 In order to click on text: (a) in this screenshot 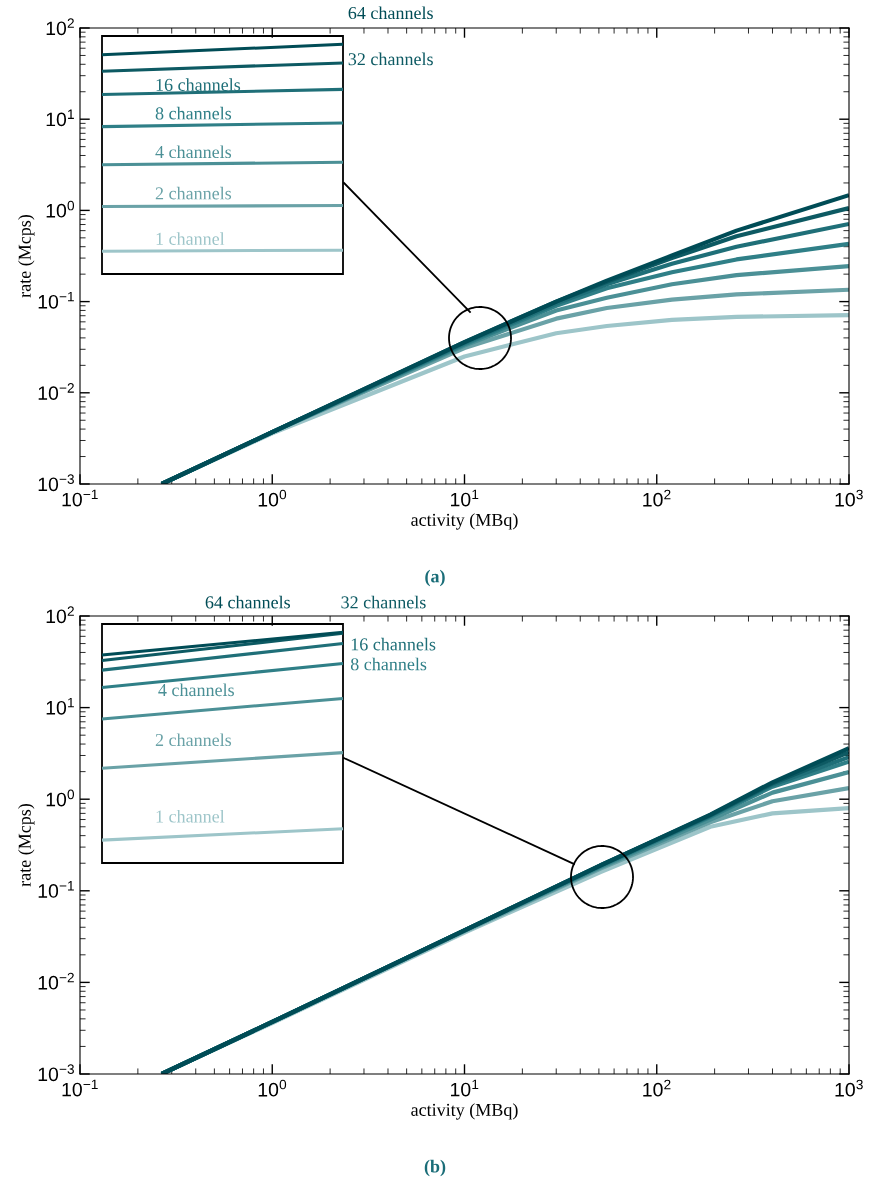, I will do `click(435, 578)`.